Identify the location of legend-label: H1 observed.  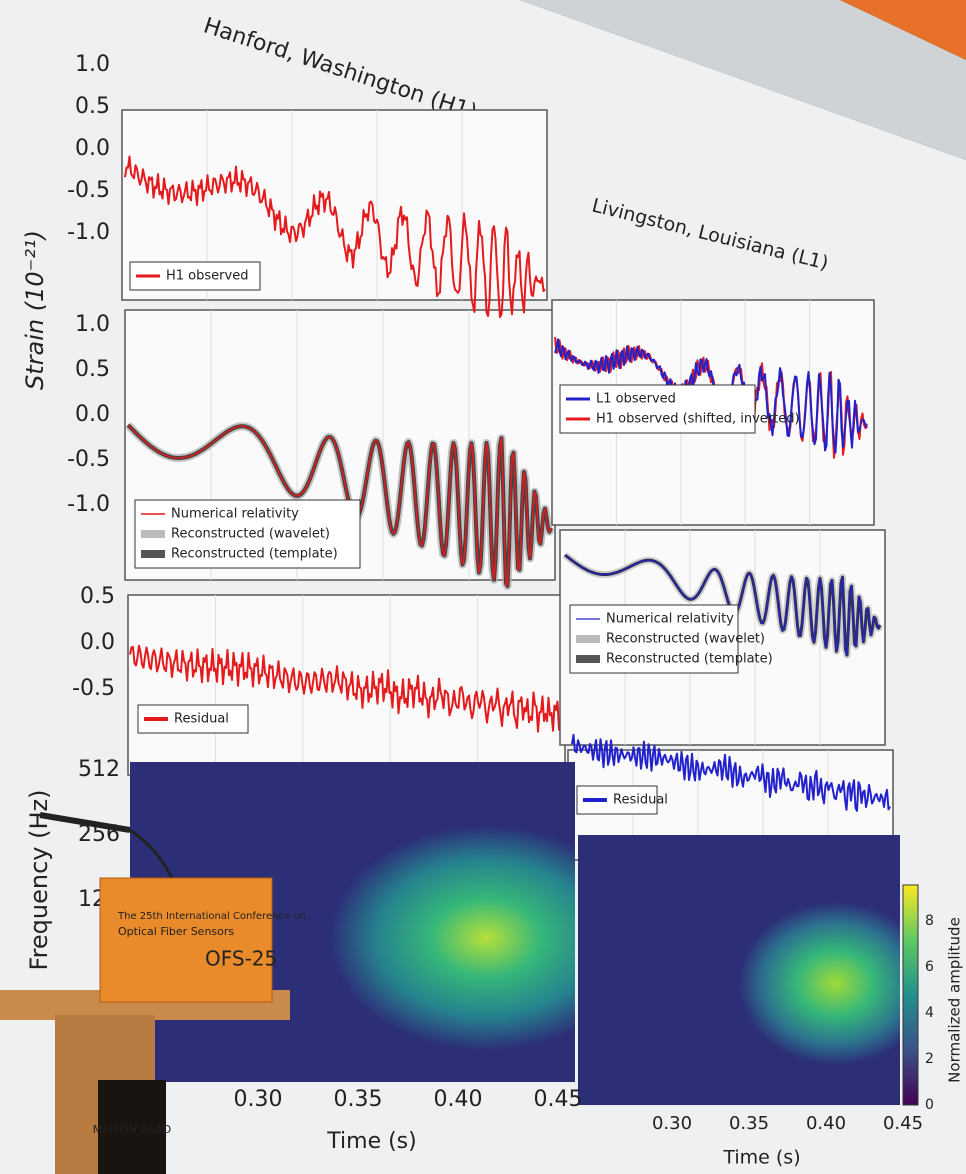
(207, 276).